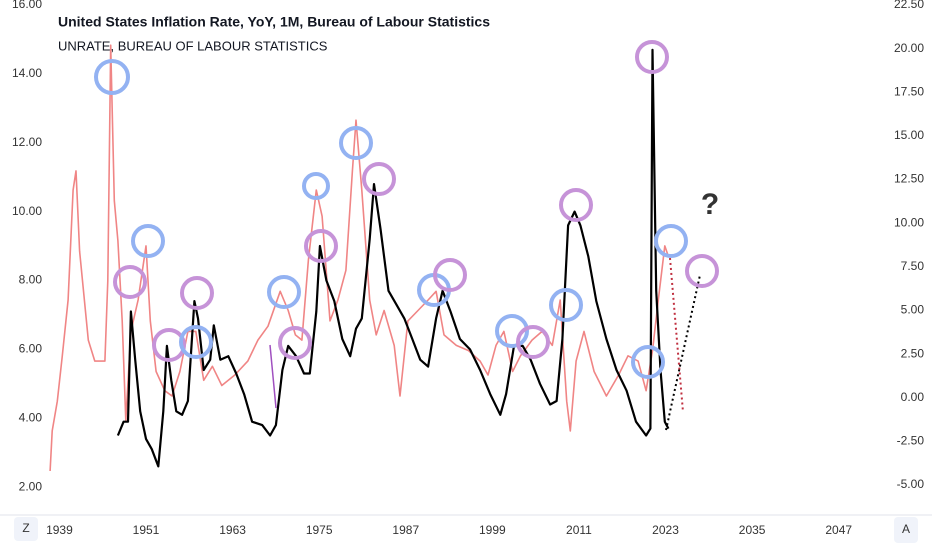 The width and height of the screenshot is (932, 550). What do you see at coordinates (579, 530) in the screenshot?
I see `x-tick-label: 2011` at bounding box center [579, 530].